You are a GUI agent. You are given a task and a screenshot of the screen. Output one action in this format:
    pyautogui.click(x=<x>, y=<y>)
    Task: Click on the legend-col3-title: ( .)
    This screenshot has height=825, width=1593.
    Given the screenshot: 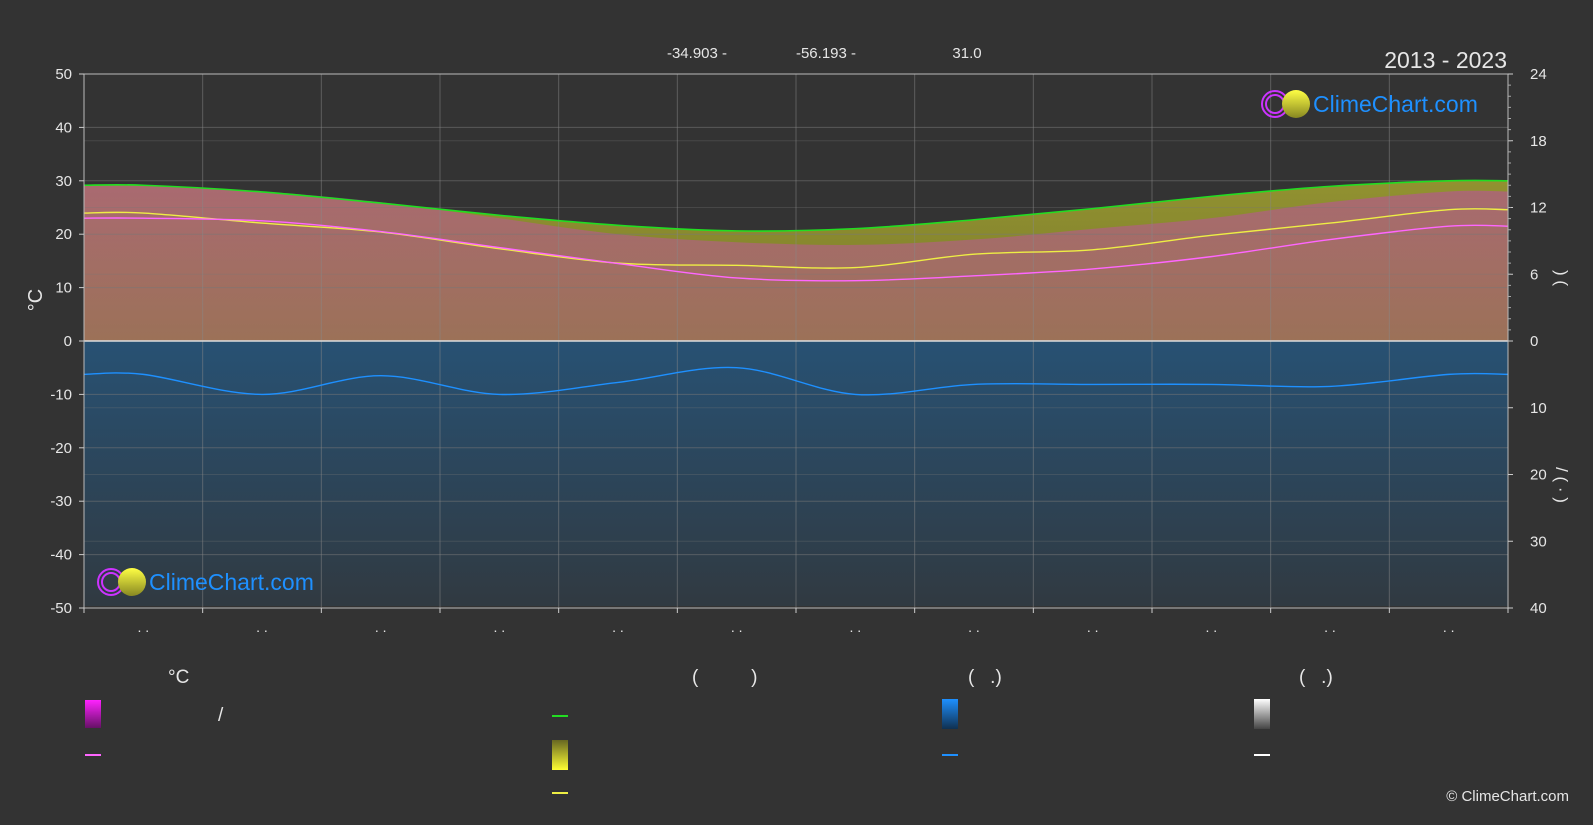 What is the action you would take?
    pyautogui.click(x=985, y=677)
    